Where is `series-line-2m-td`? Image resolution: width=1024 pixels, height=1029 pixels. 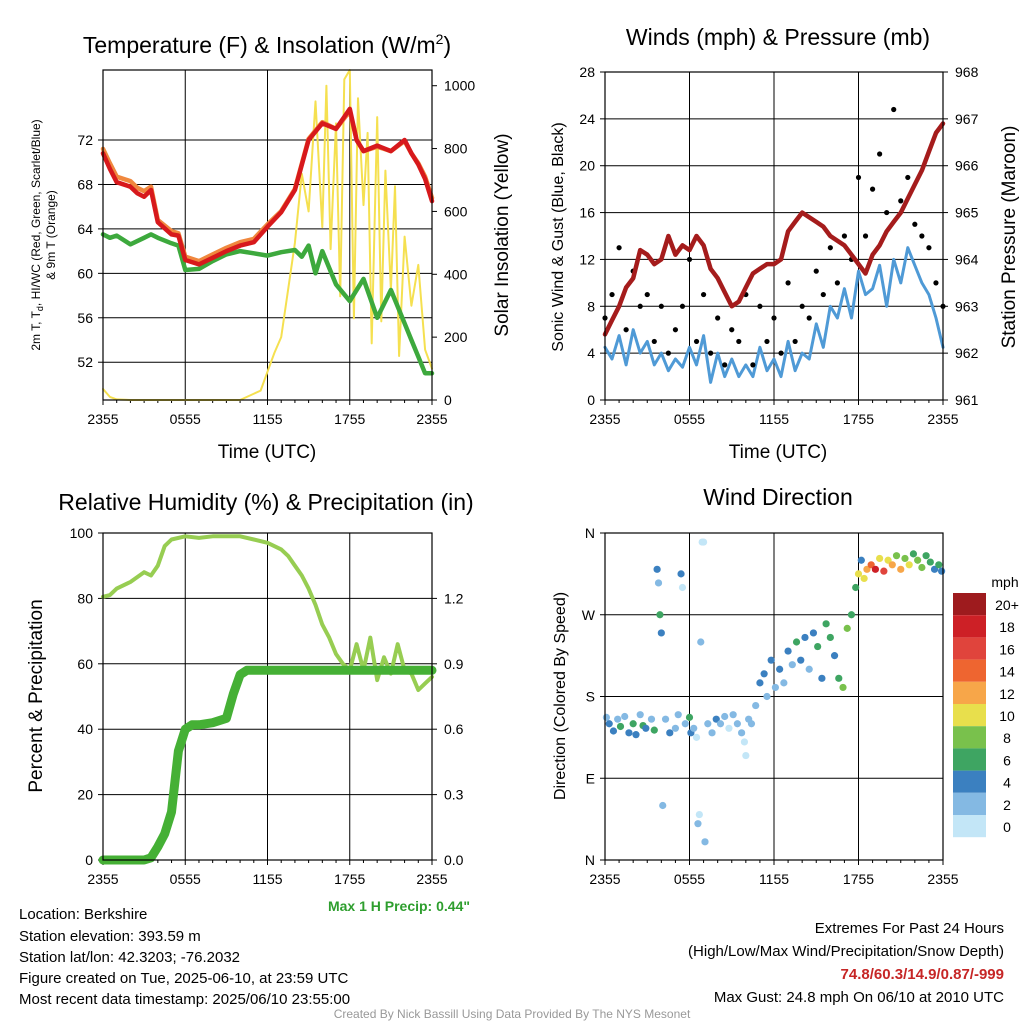
series-line-2m-td is located at coordinates (267, 304).